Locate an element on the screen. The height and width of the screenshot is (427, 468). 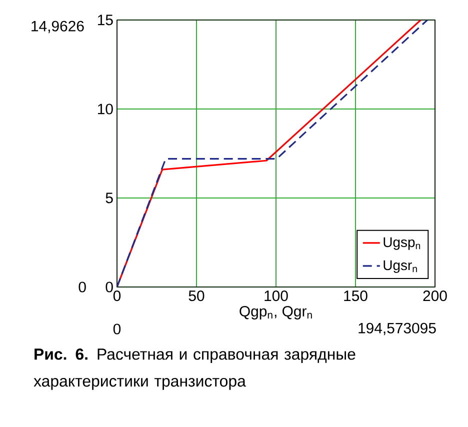
y-tick-label: 15 is located at coordinates (105, 20).